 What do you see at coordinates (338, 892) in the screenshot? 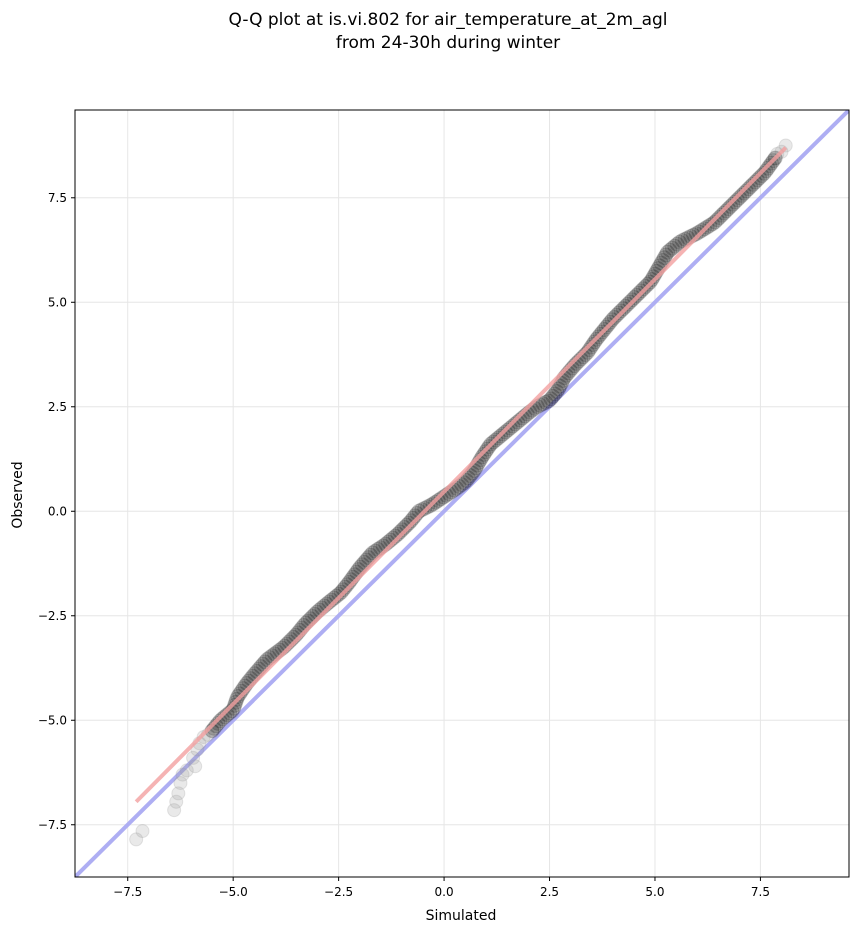
I see `x-tick-label-2: −2.5` at bounding box center [338, 892].